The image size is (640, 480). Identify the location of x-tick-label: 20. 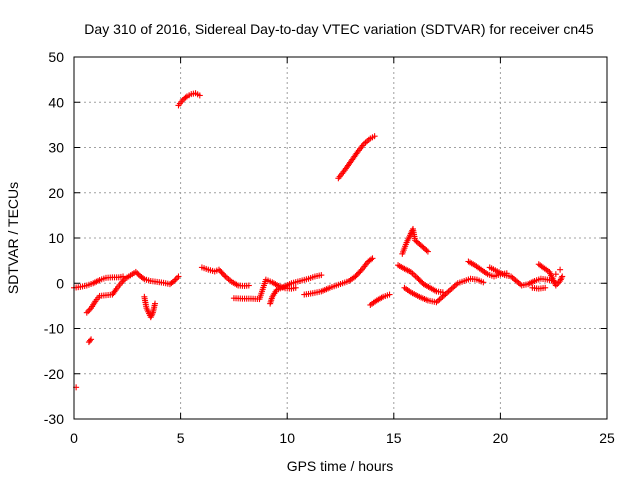
(501, 438).